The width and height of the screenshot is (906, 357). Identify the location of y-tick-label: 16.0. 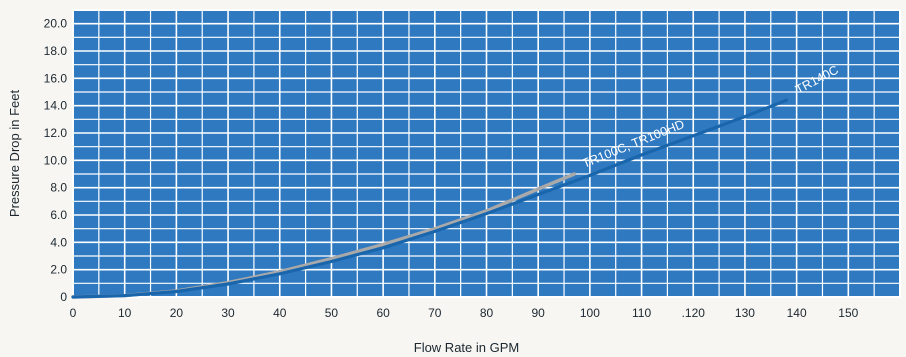
(56, 78).